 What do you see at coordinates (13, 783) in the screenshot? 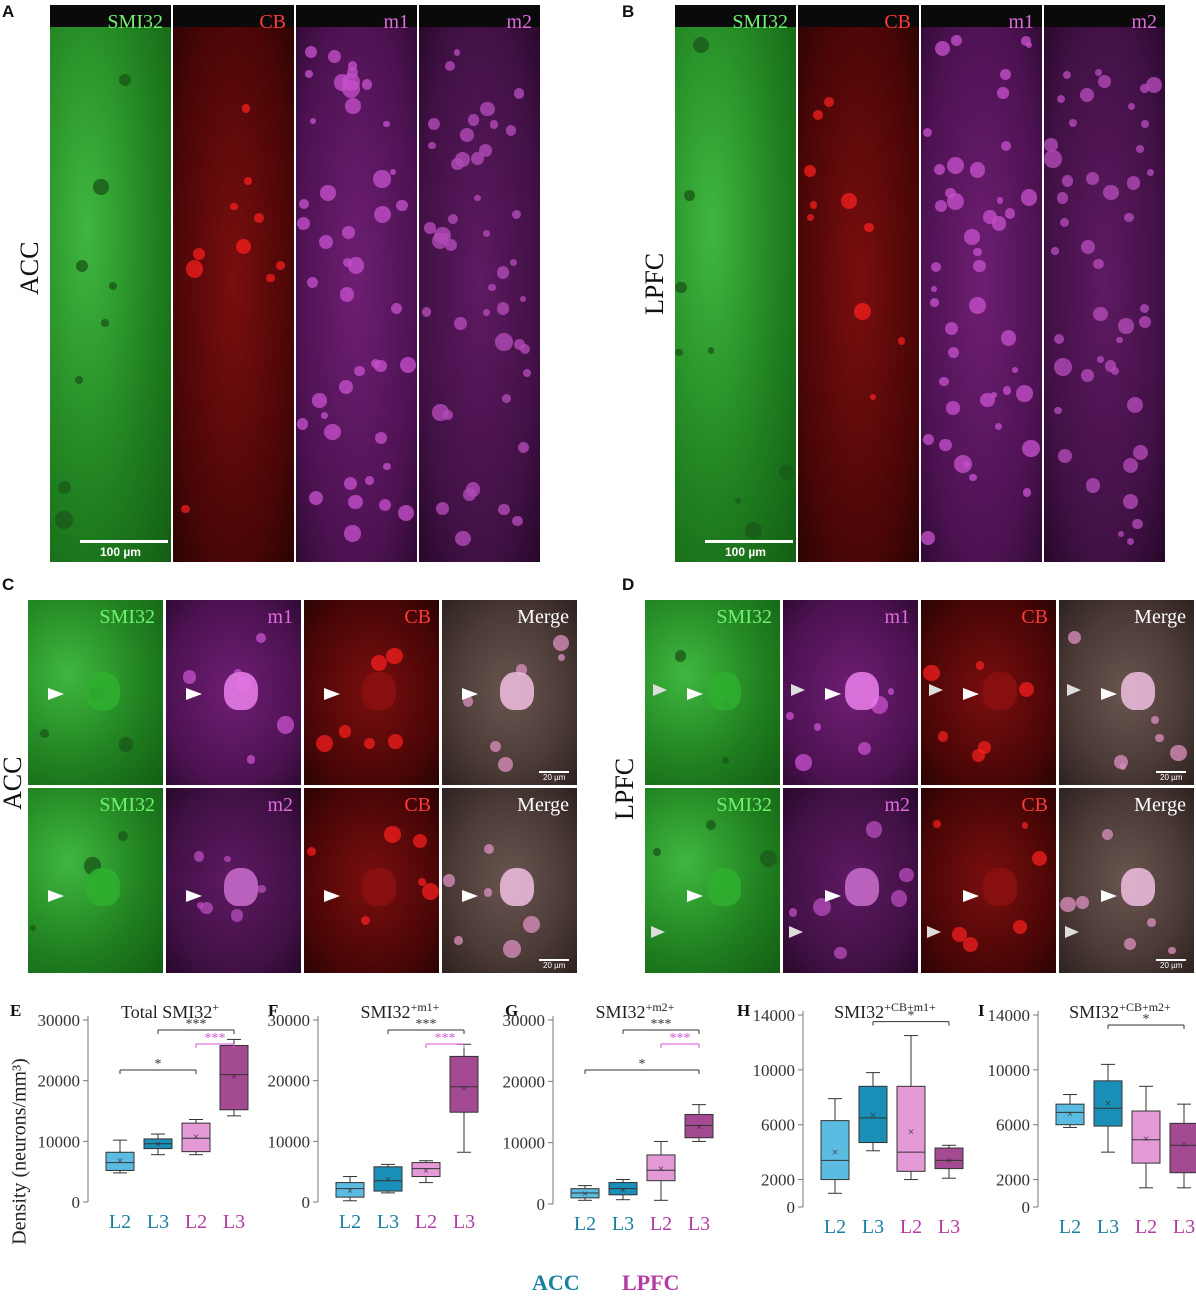
I see `region-label-acc-c: ACC` at bounding box center [13, 783].